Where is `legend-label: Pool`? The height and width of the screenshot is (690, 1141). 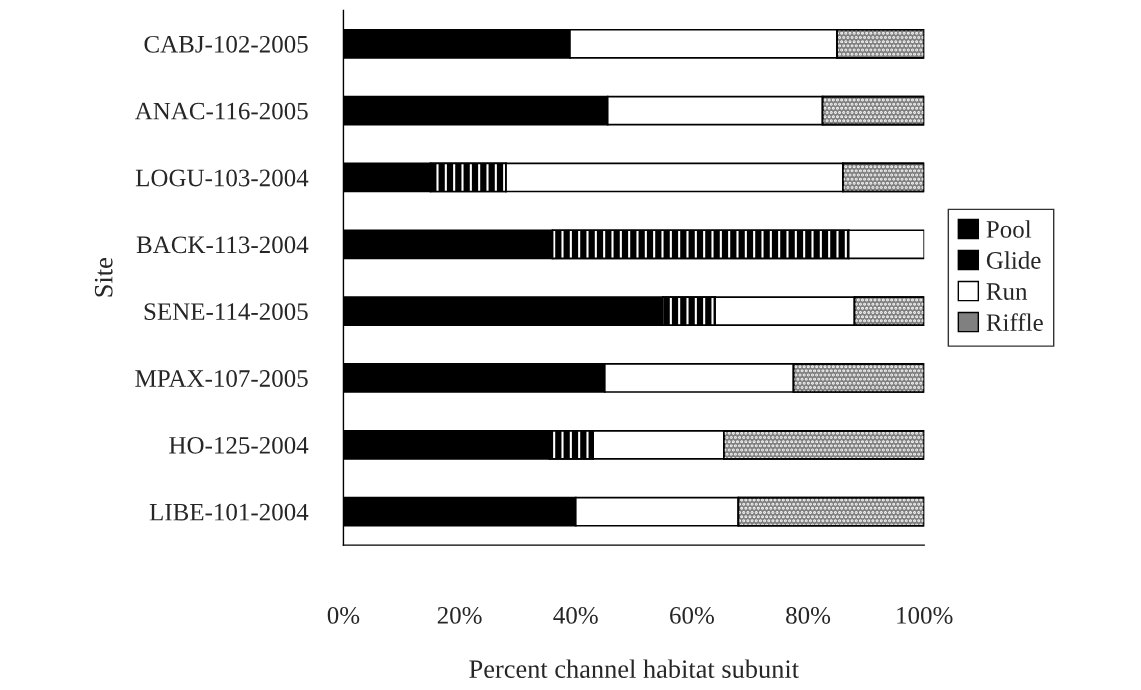 legend-label: Pool is located at coordinates (1009, 229).